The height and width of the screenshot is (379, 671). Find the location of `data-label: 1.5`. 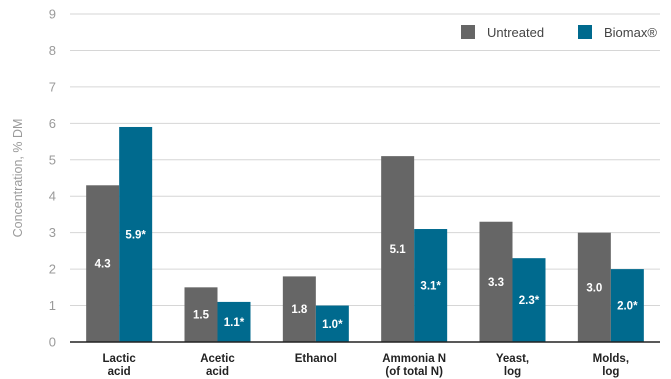

data-label: 1.5 is located at coordinates (201, 316).